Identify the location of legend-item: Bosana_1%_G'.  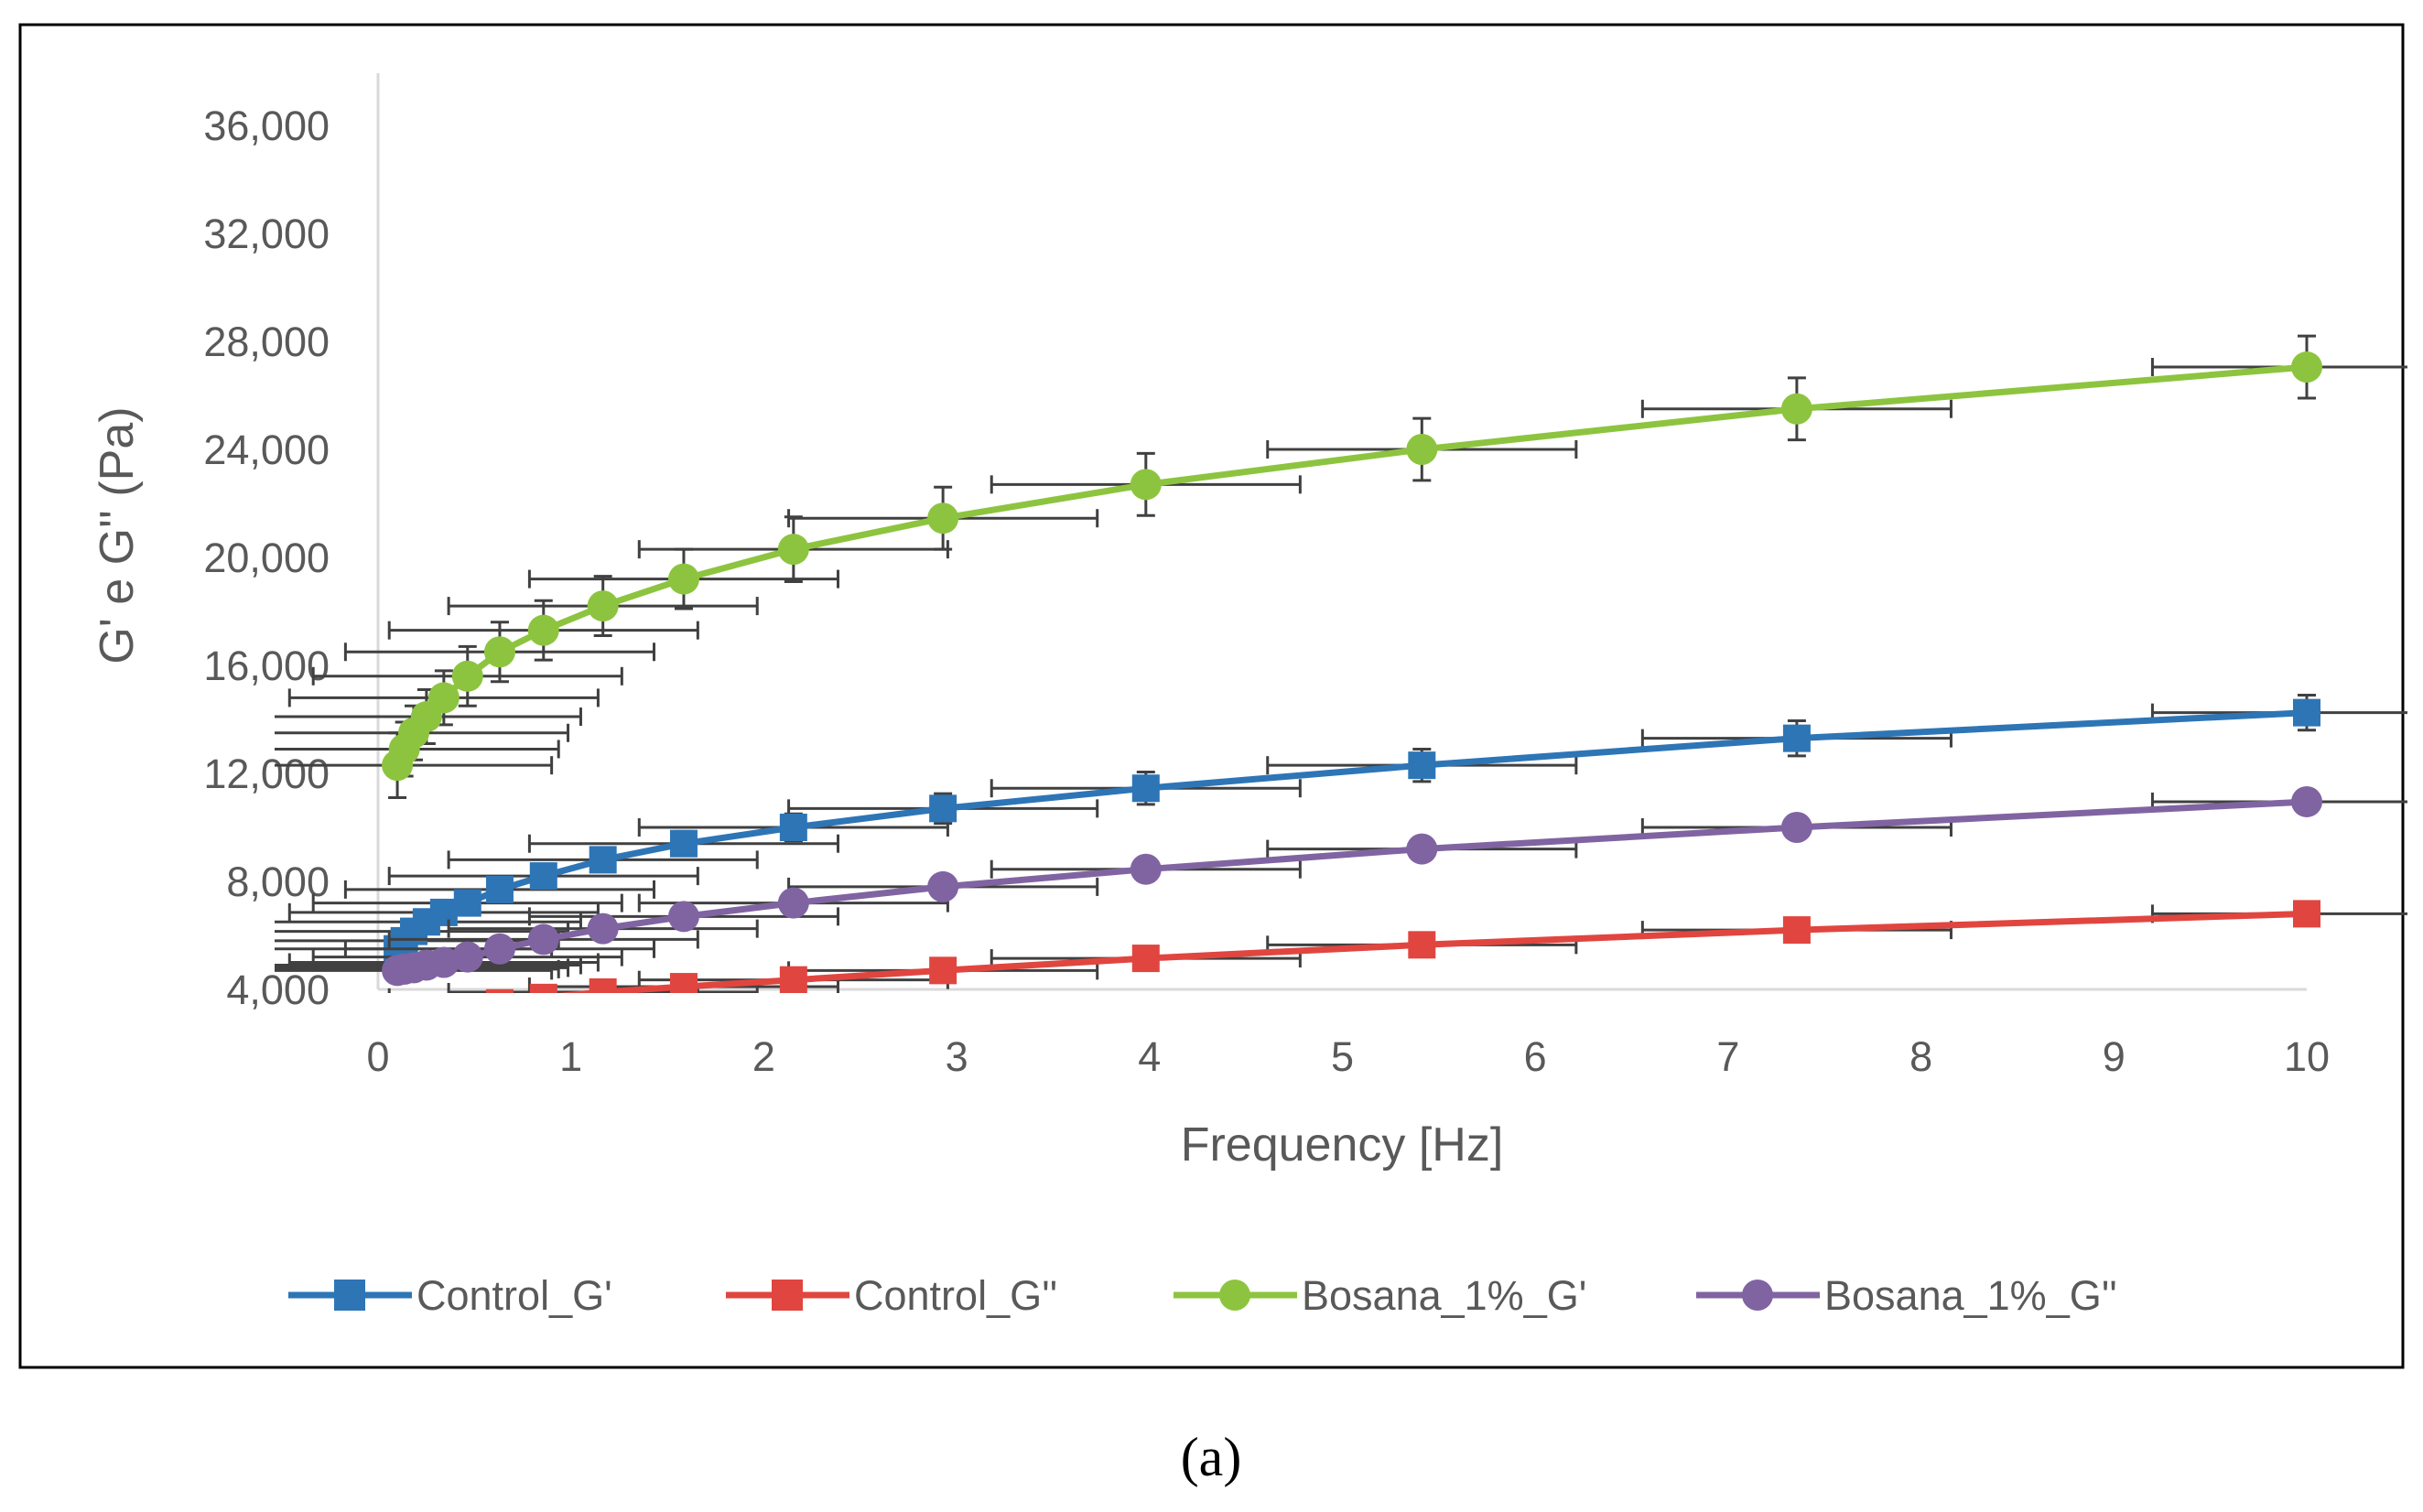
(1380, 1295).